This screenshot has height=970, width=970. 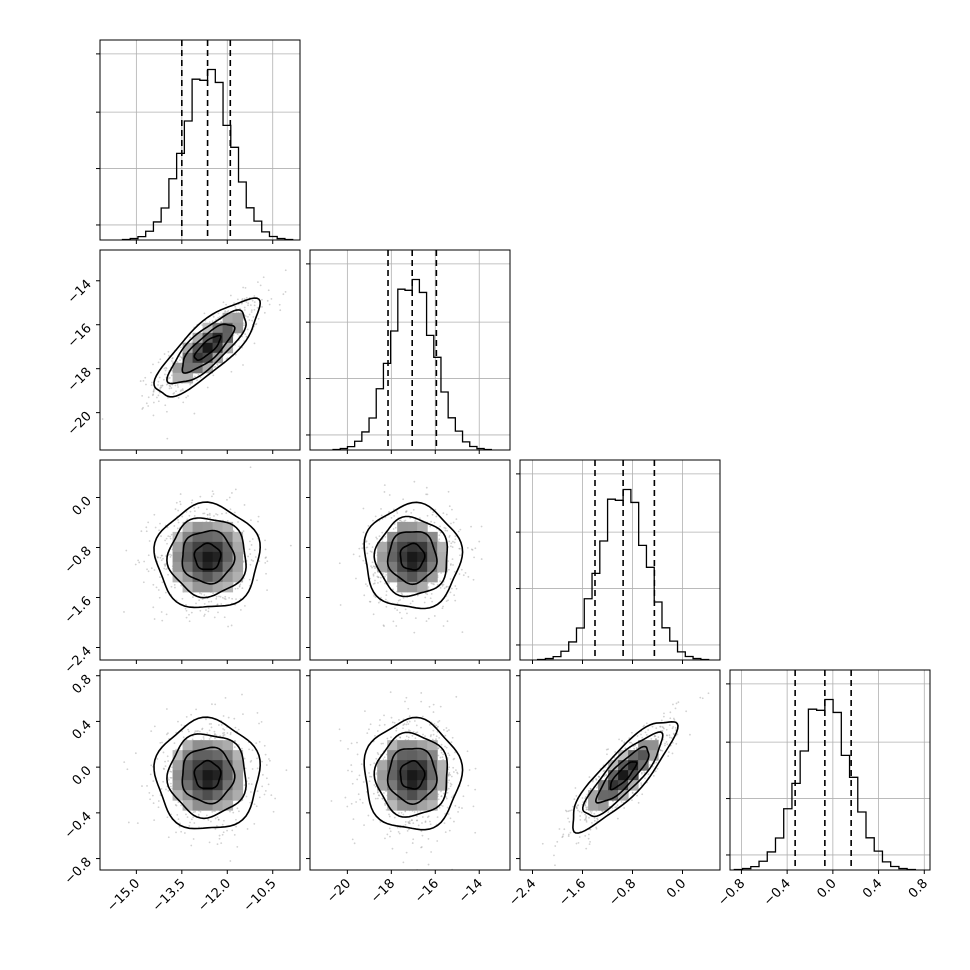 I want to click on x-tick-label-p1: −10.5, so click(x=260, y=895).